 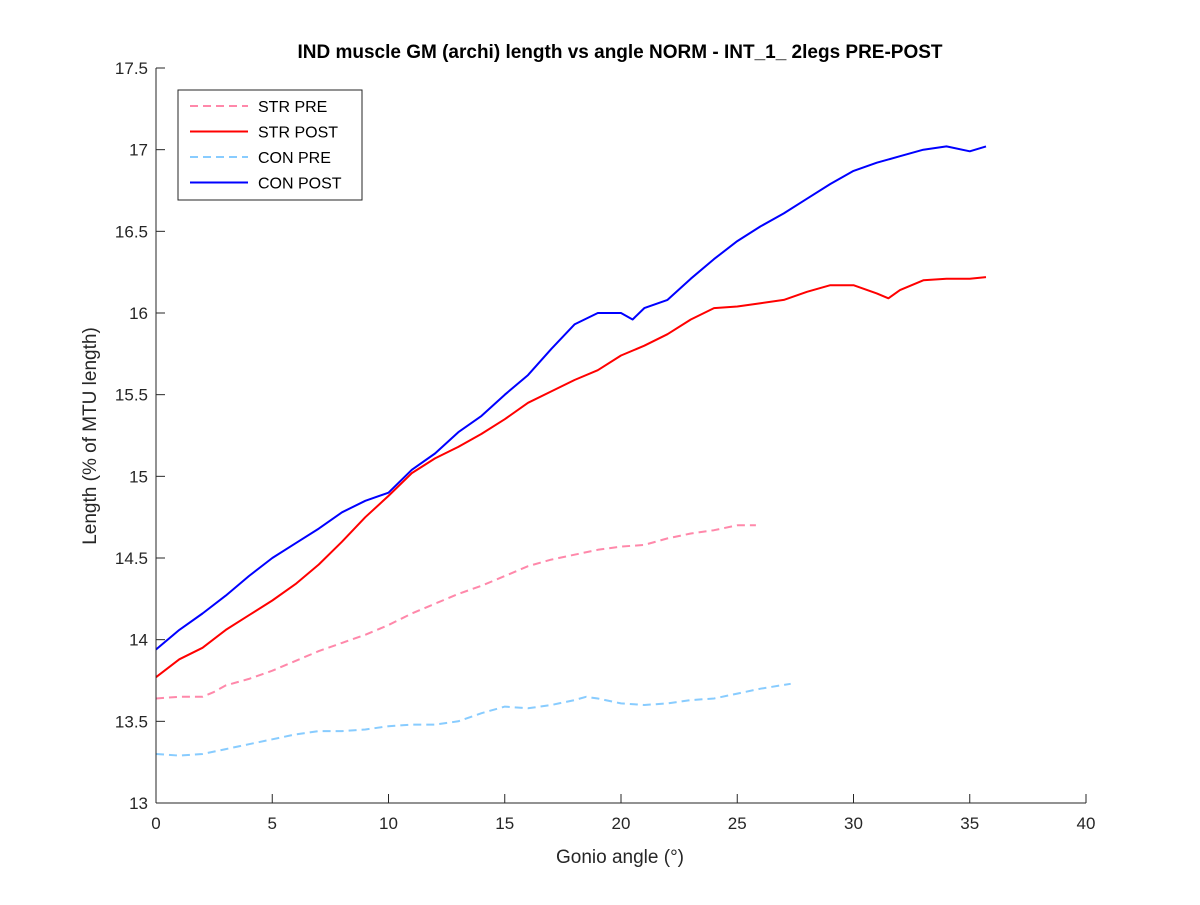 I want to click on y-tick-label: 17, so click(x=138, y=150).